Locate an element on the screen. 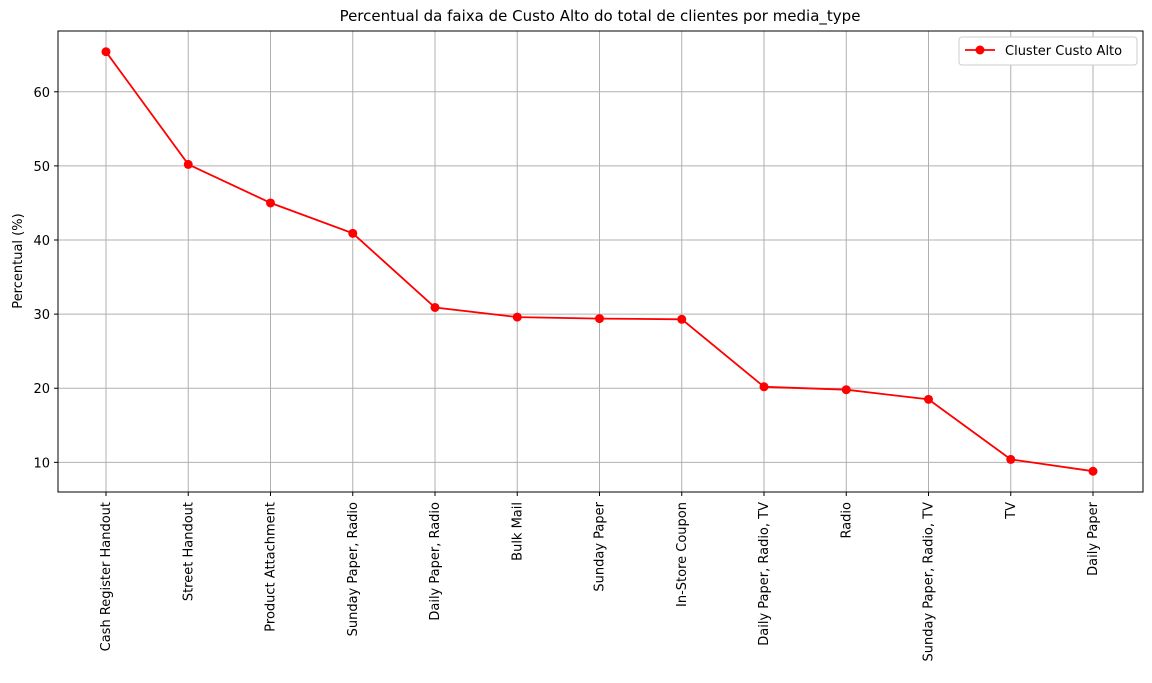 The height and width of the screenshot is (683, 1152). y-tick-label: 50 is located at coordinates (41, 167).